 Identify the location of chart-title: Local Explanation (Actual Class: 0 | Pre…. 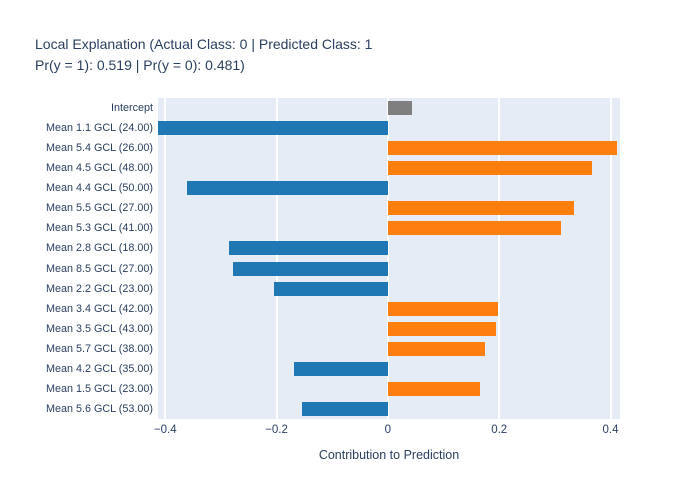
(203, 55).